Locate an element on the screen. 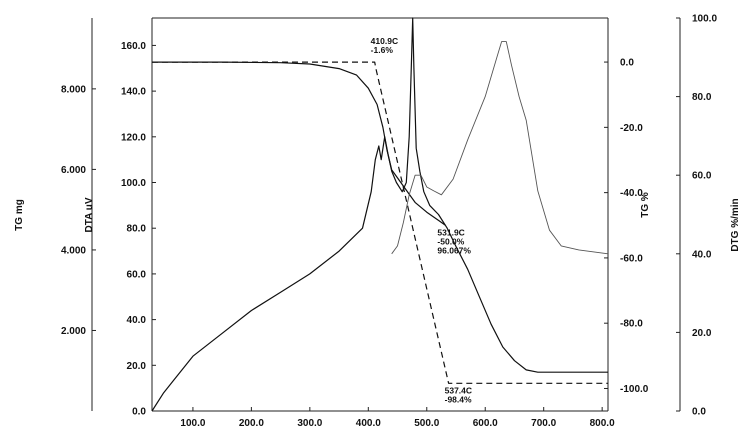  tg-percent-tick-label: -80.0 is located at coordinates (631, 324).